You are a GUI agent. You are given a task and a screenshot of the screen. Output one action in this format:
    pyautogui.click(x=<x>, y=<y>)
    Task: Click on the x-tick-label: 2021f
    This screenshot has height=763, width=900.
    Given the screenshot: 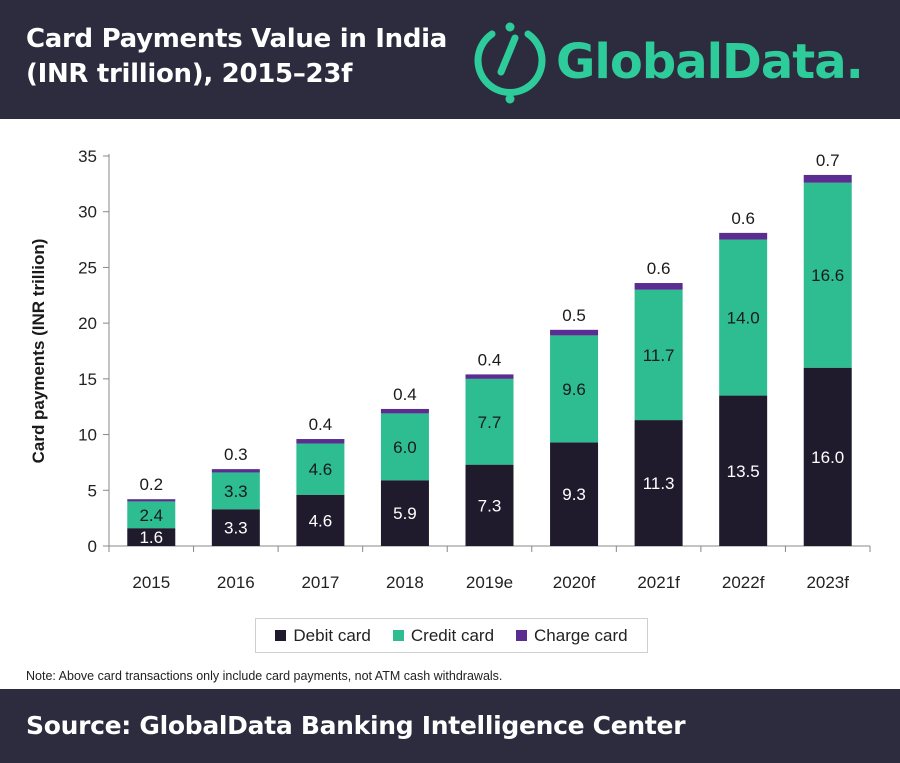 What is the action you would take?
    pyautogui.click(x=658, y=582)
    